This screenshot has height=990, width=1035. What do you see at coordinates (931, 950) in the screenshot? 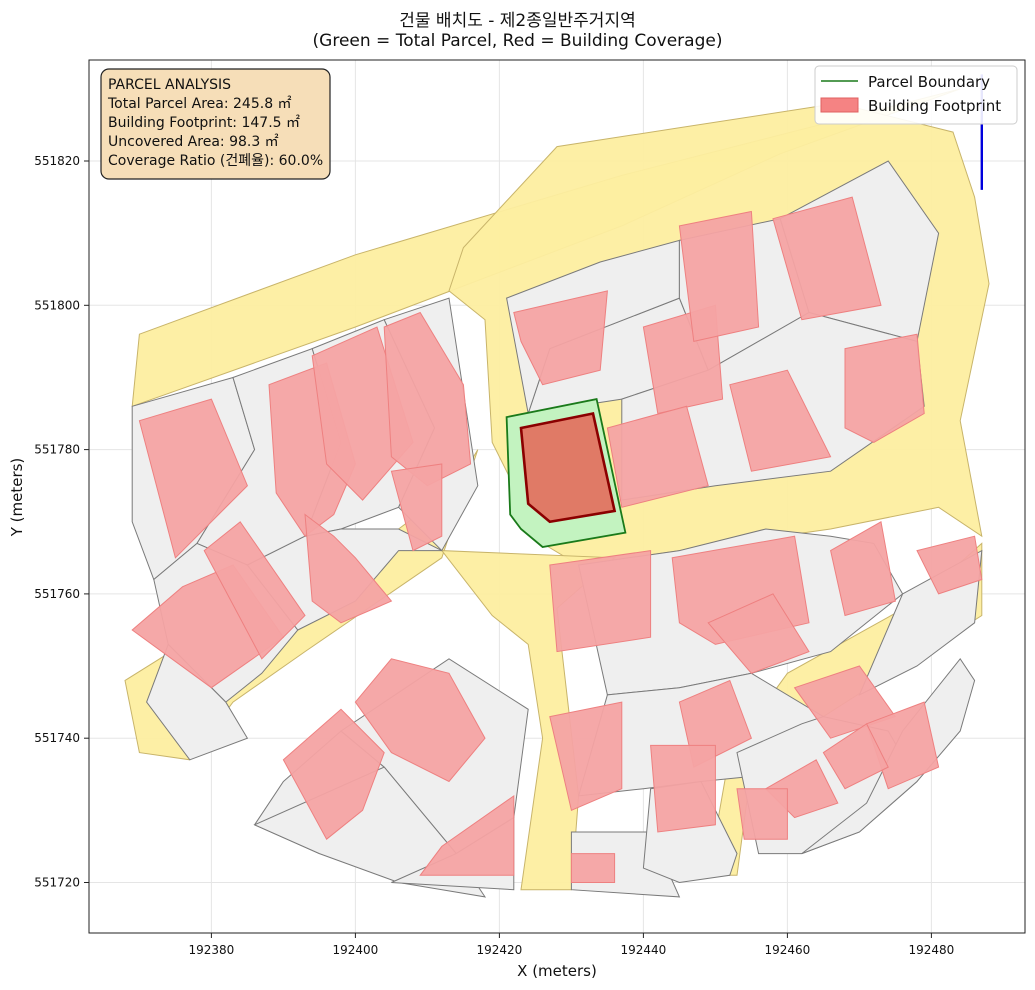
I see `x-tick-label: 192480` at bounding box center [931, 950].